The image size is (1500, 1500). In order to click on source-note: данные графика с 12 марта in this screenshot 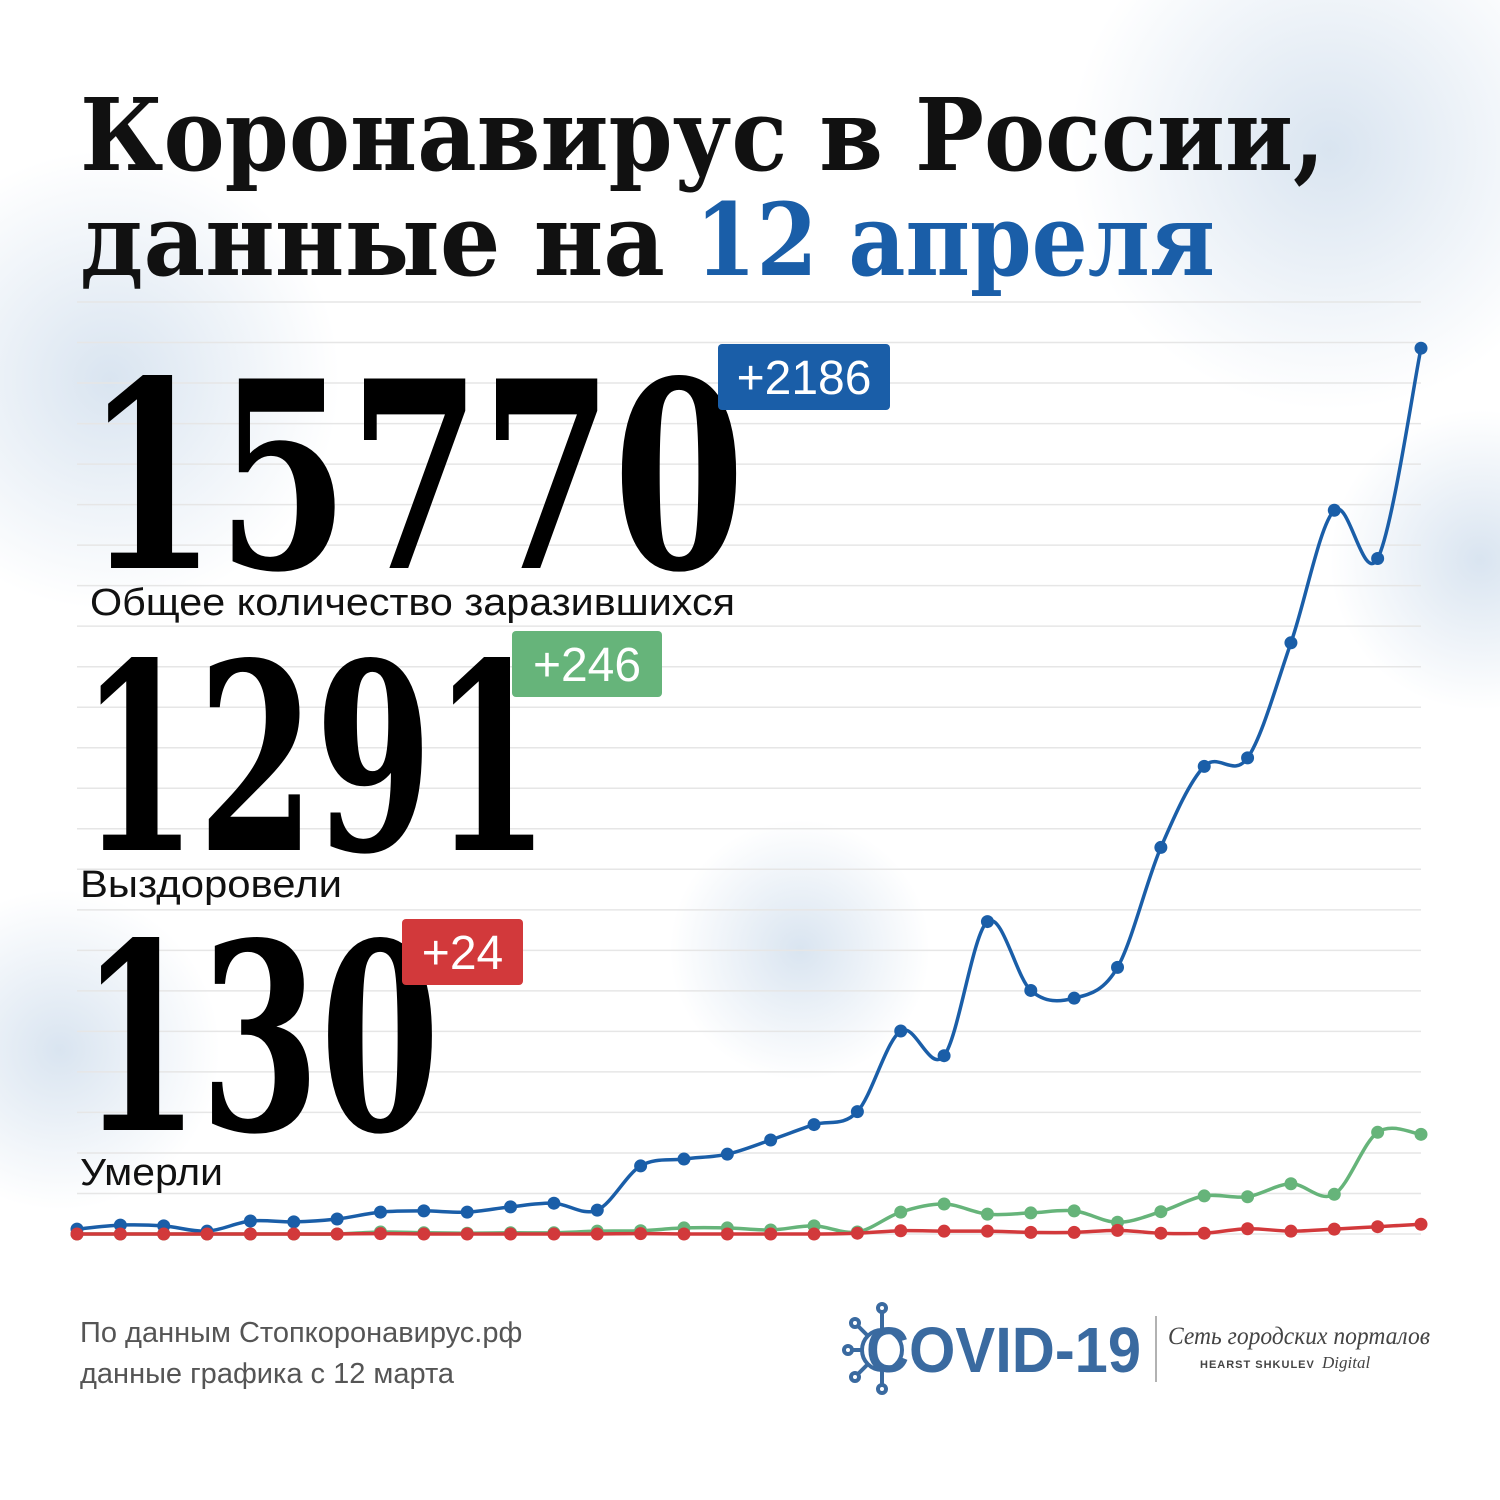, I will do `click(267, 1374)`.